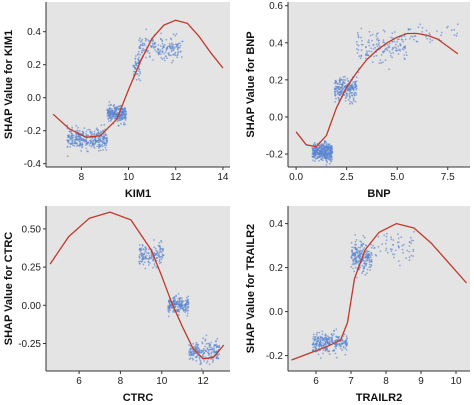  I want to click on y-axis-label: SHAP Value for TRAILR2, so click(251, 288).